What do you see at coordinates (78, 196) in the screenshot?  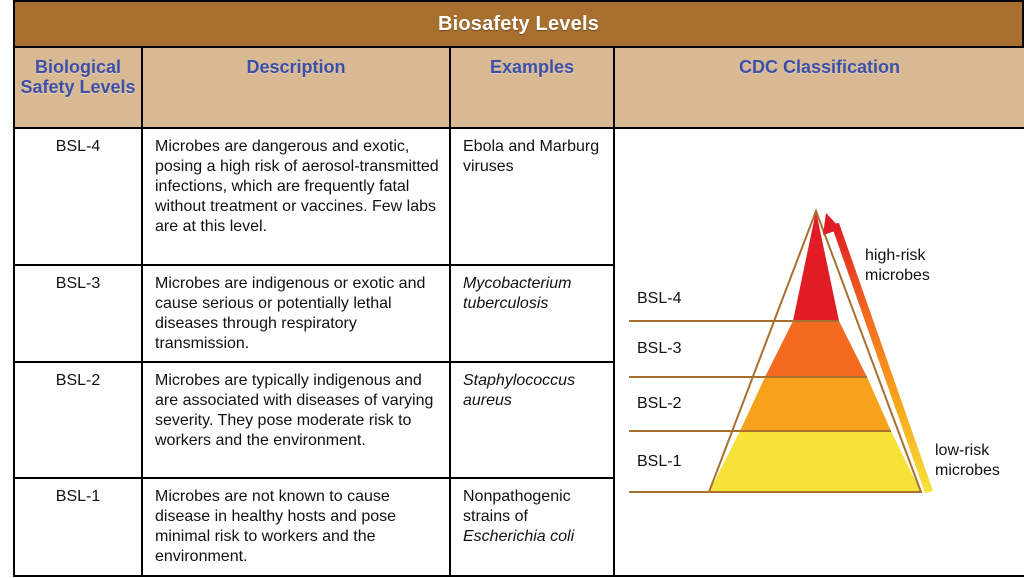 I see `level-cell: BSL-4` at bounding box center [78, 196].